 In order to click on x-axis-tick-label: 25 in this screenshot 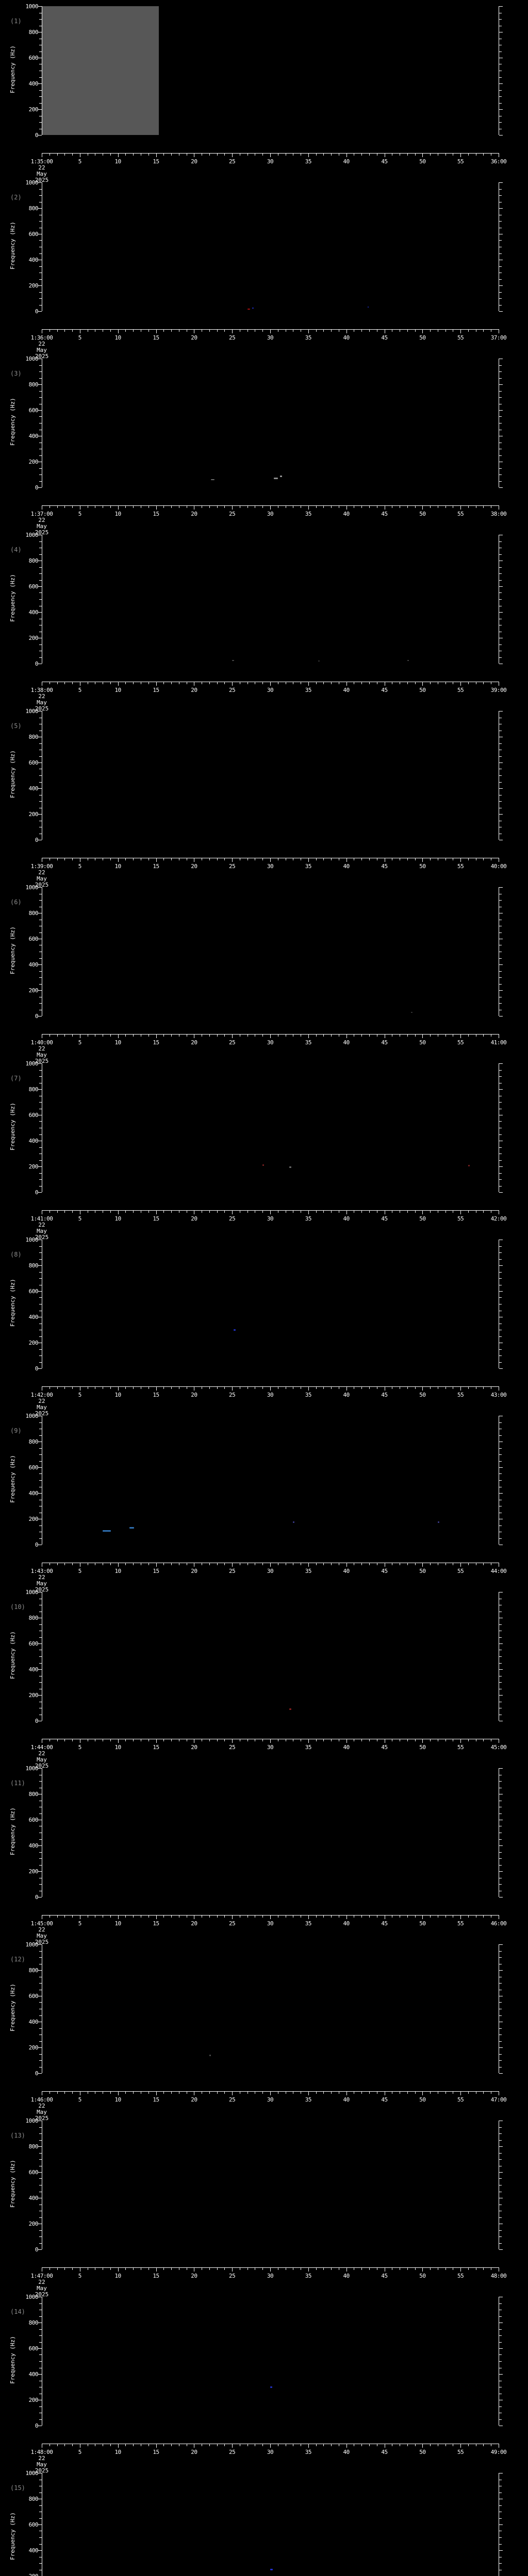, I will do `click(232, 2452)`.